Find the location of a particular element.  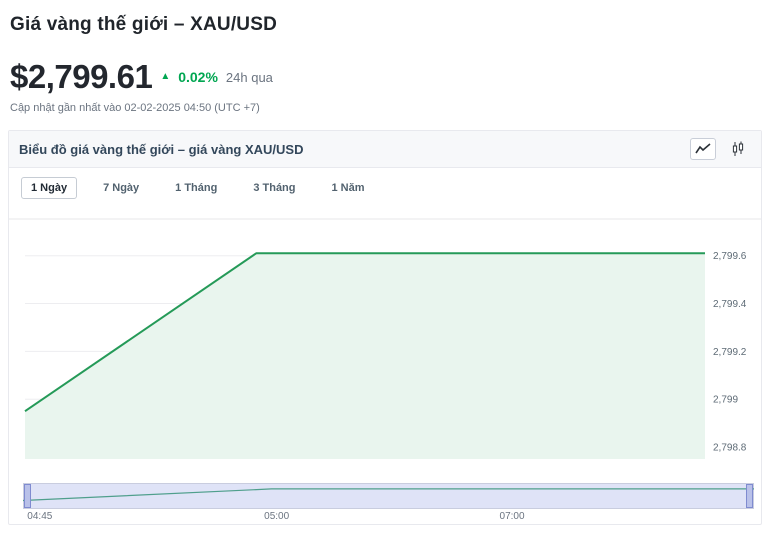

navigator-axis-labels: 04:45 05:00 07:00 is located at coordinates (388, 516).